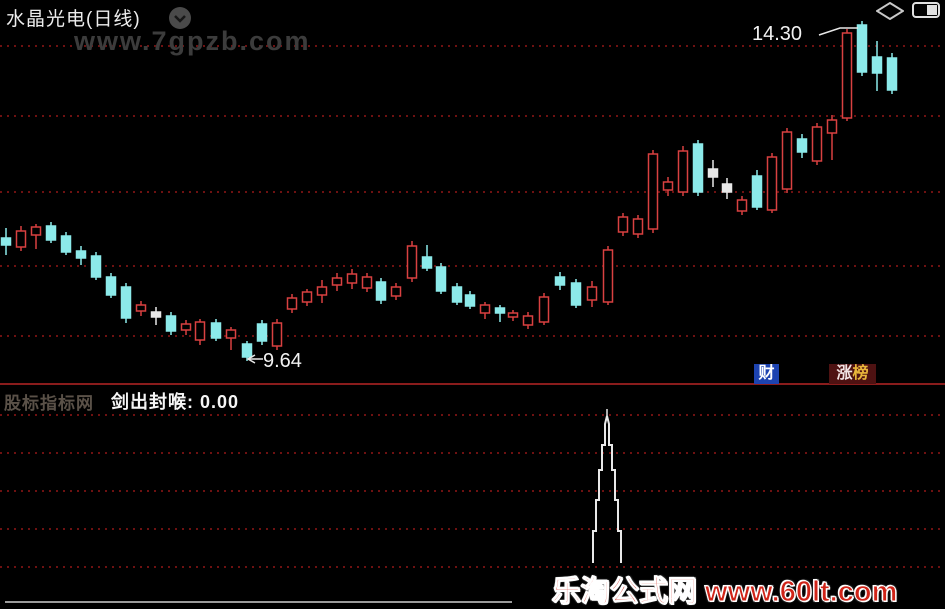 The image size is (945, 609). Describe the element at coordinates (192, 41) in the screenshot. I see `chart-watermark: www.7gpzb.com` at that location.